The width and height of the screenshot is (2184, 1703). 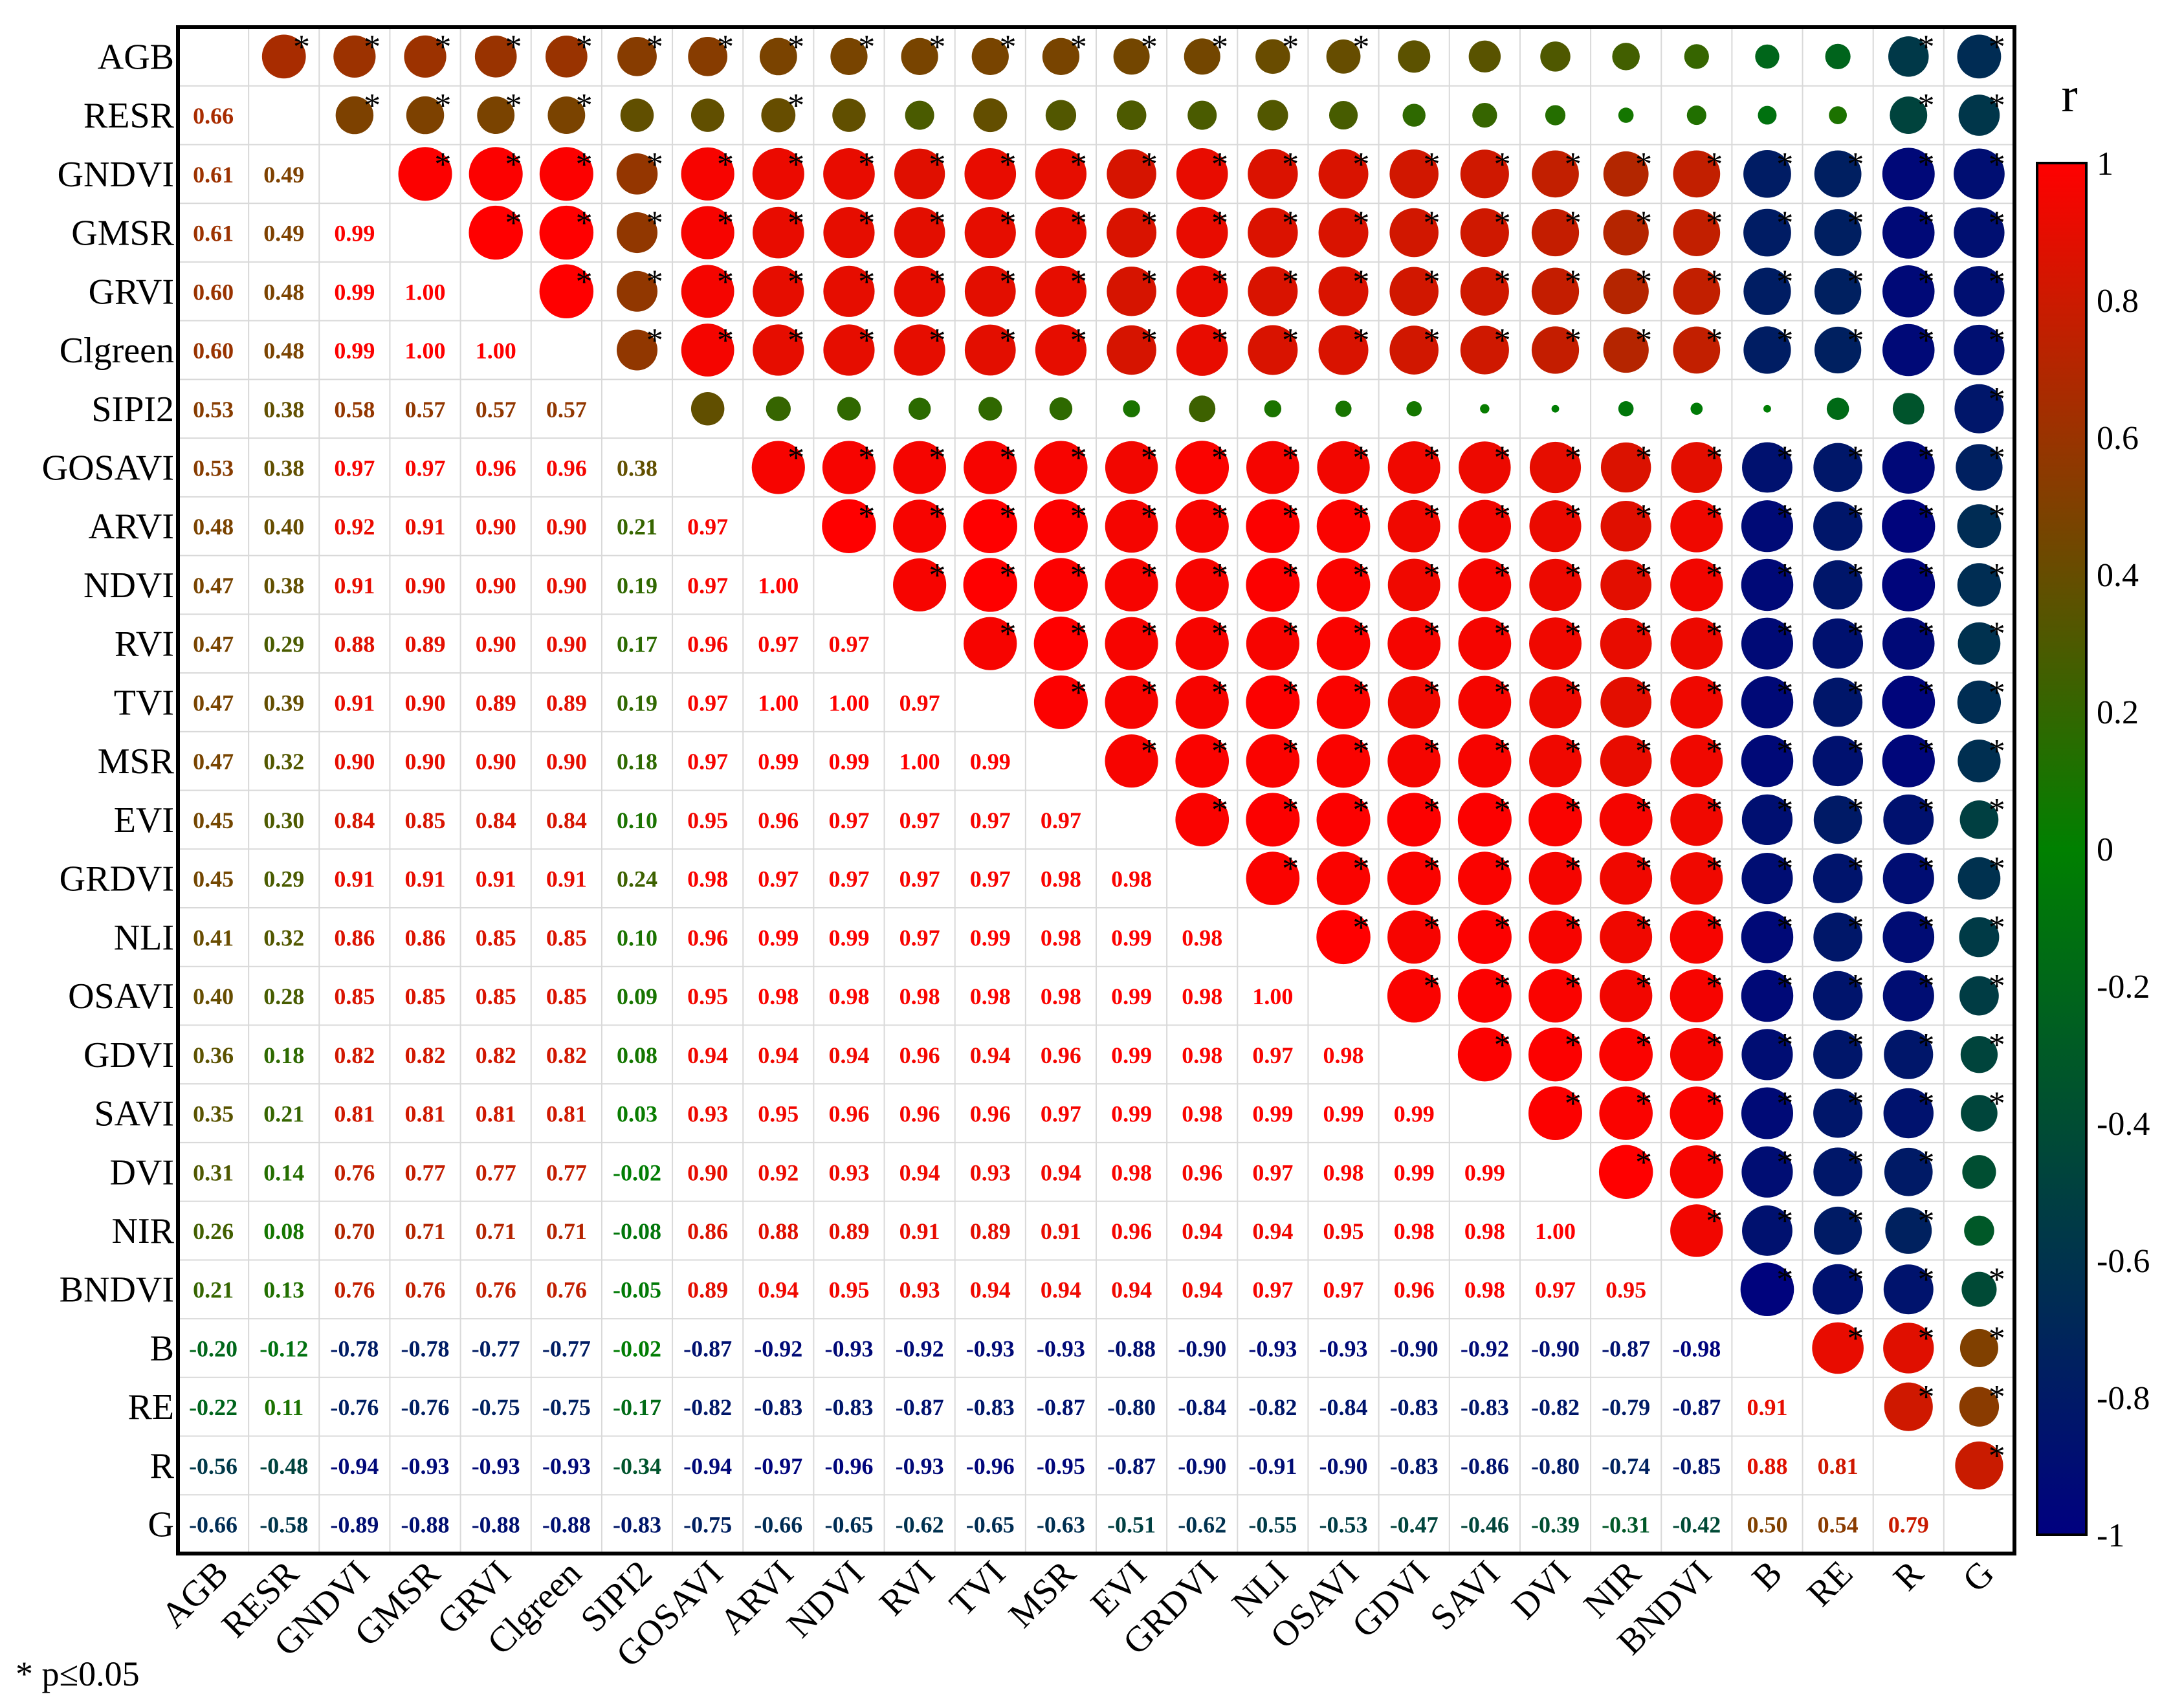 What do you see at coordinates (1908, 1525) in the screenshot?
I see `correlation-value: 0.79` at bounding box center [1908, 1525].